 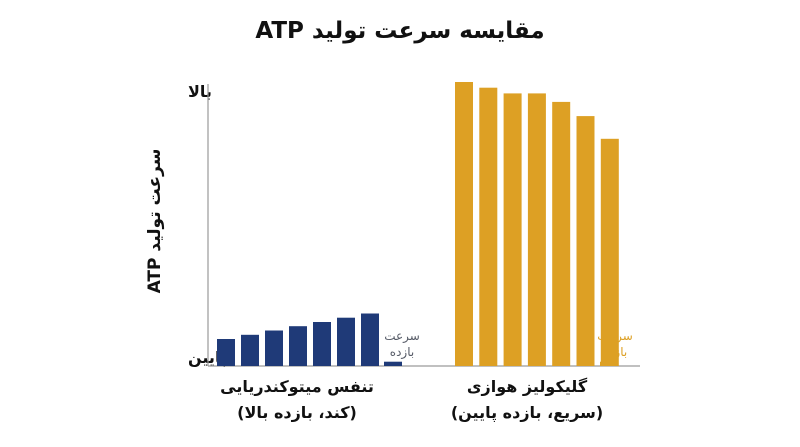 I want to click on group-2-yield-label-line1: سرعت, so click(x=615, y=336).